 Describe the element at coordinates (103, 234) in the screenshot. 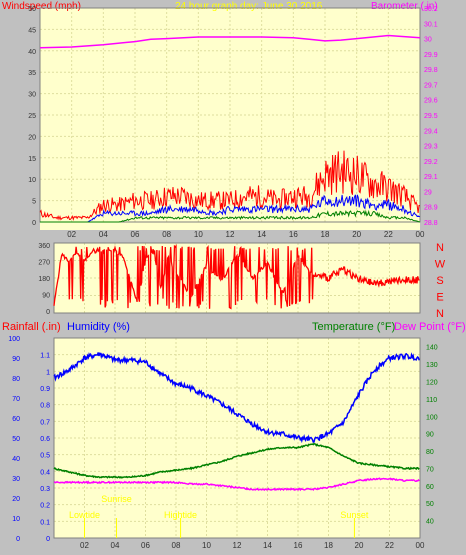

I see `wind-x-tick: 04` at that location.